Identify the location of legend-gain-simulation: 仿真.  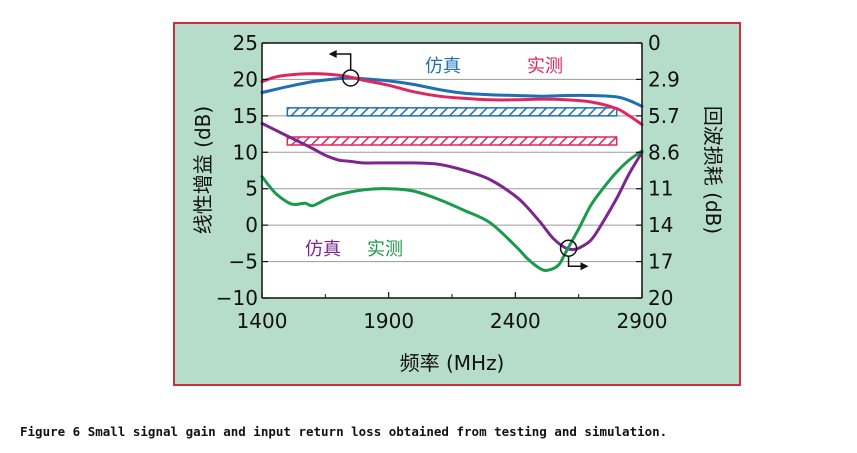
(443, 66).